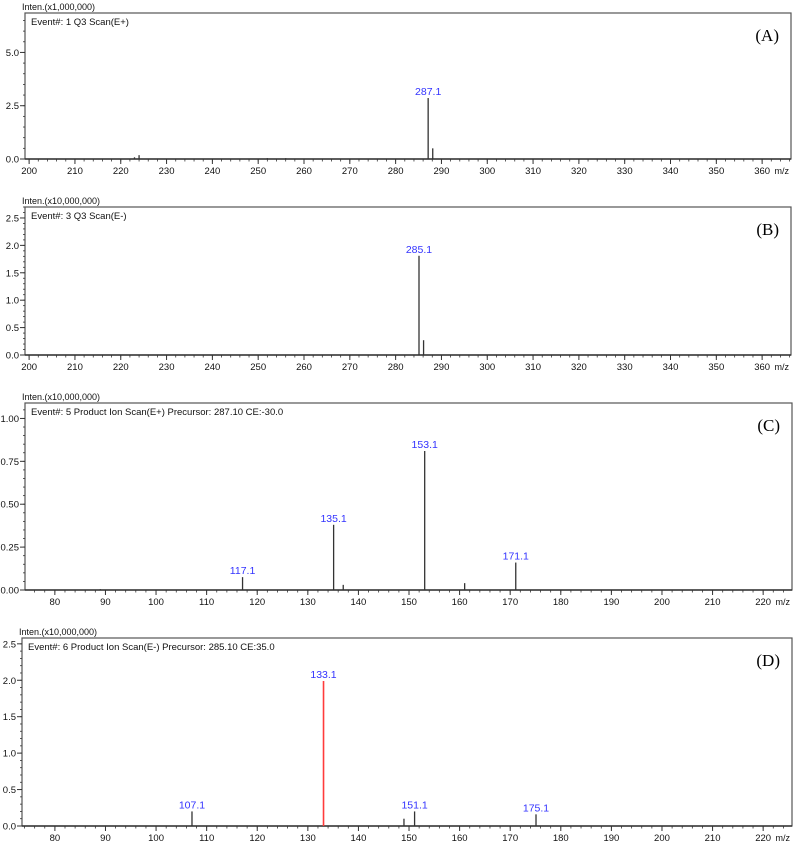 The height and width of the screenshot is (846, 800). What do you see at coordinates (671, 171) in the screenshot?
I see `x-tick-label: 340` at bounding box center [671, 171].